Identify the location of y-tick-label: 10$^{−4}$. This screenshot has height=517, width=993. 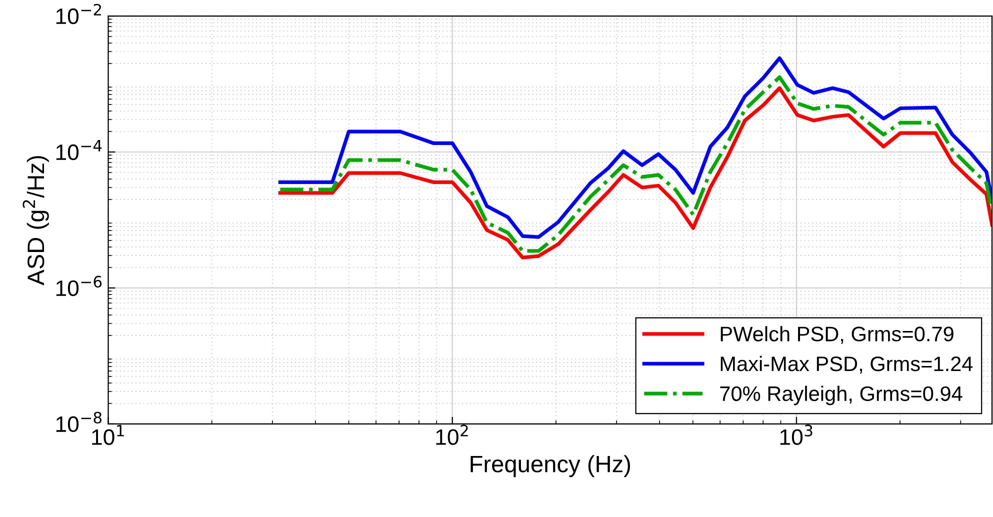
(79, 150).